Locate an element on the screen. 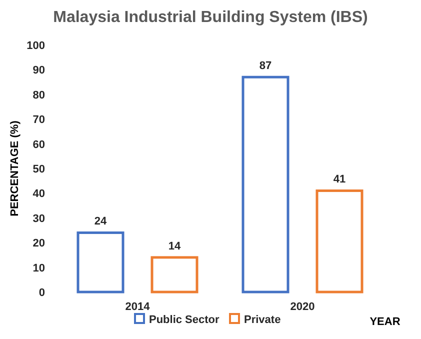 This screenshot has height=339, width=421. y-tick-label: 30 is located at coordinates (38, 218).